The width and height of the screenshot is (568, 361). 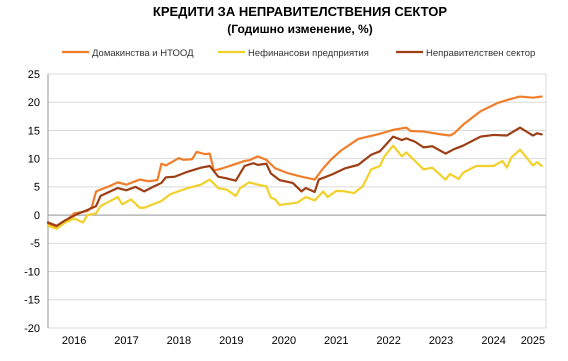 What do you see at coordinates (300, 11) in the screenshot?
I see `chart-title: КРЕДИТИ ЗА НЕПРАВИТЕЛСТВЕНИЯ СЕКТОР` at bounding box center [300, 11].